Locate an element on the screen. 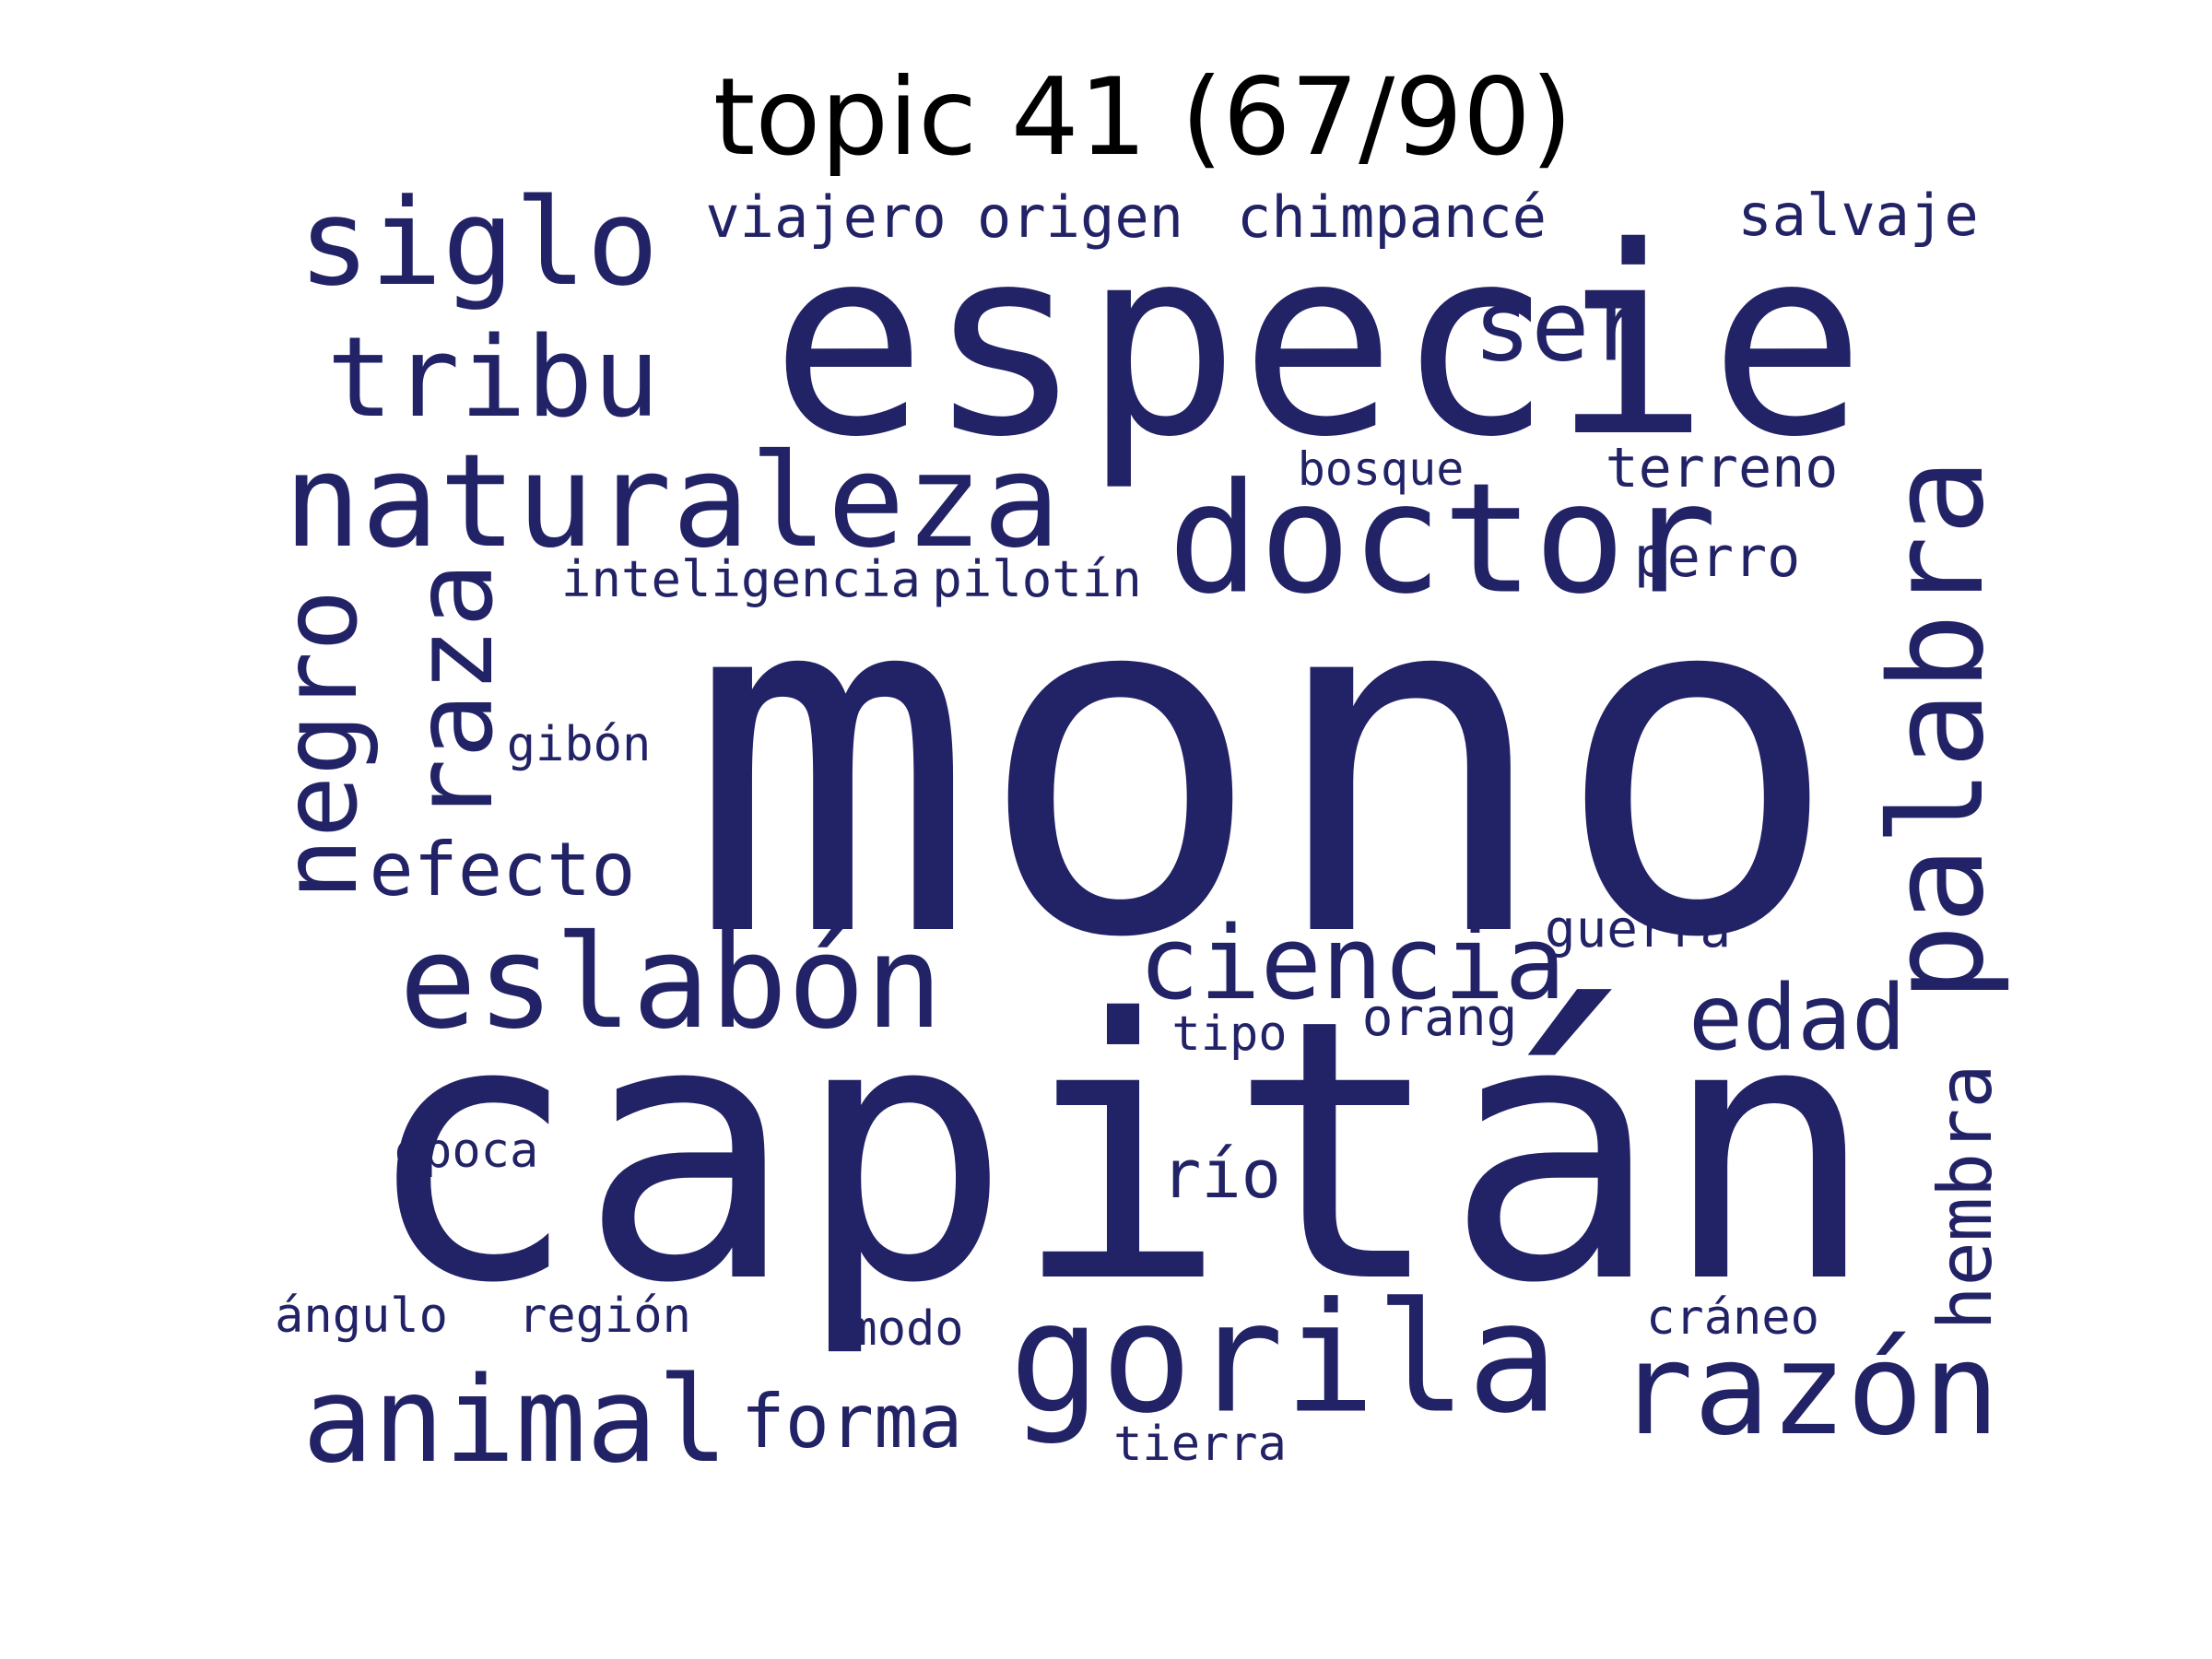  word-gibon: gibón is located at coordinates (579, 744).